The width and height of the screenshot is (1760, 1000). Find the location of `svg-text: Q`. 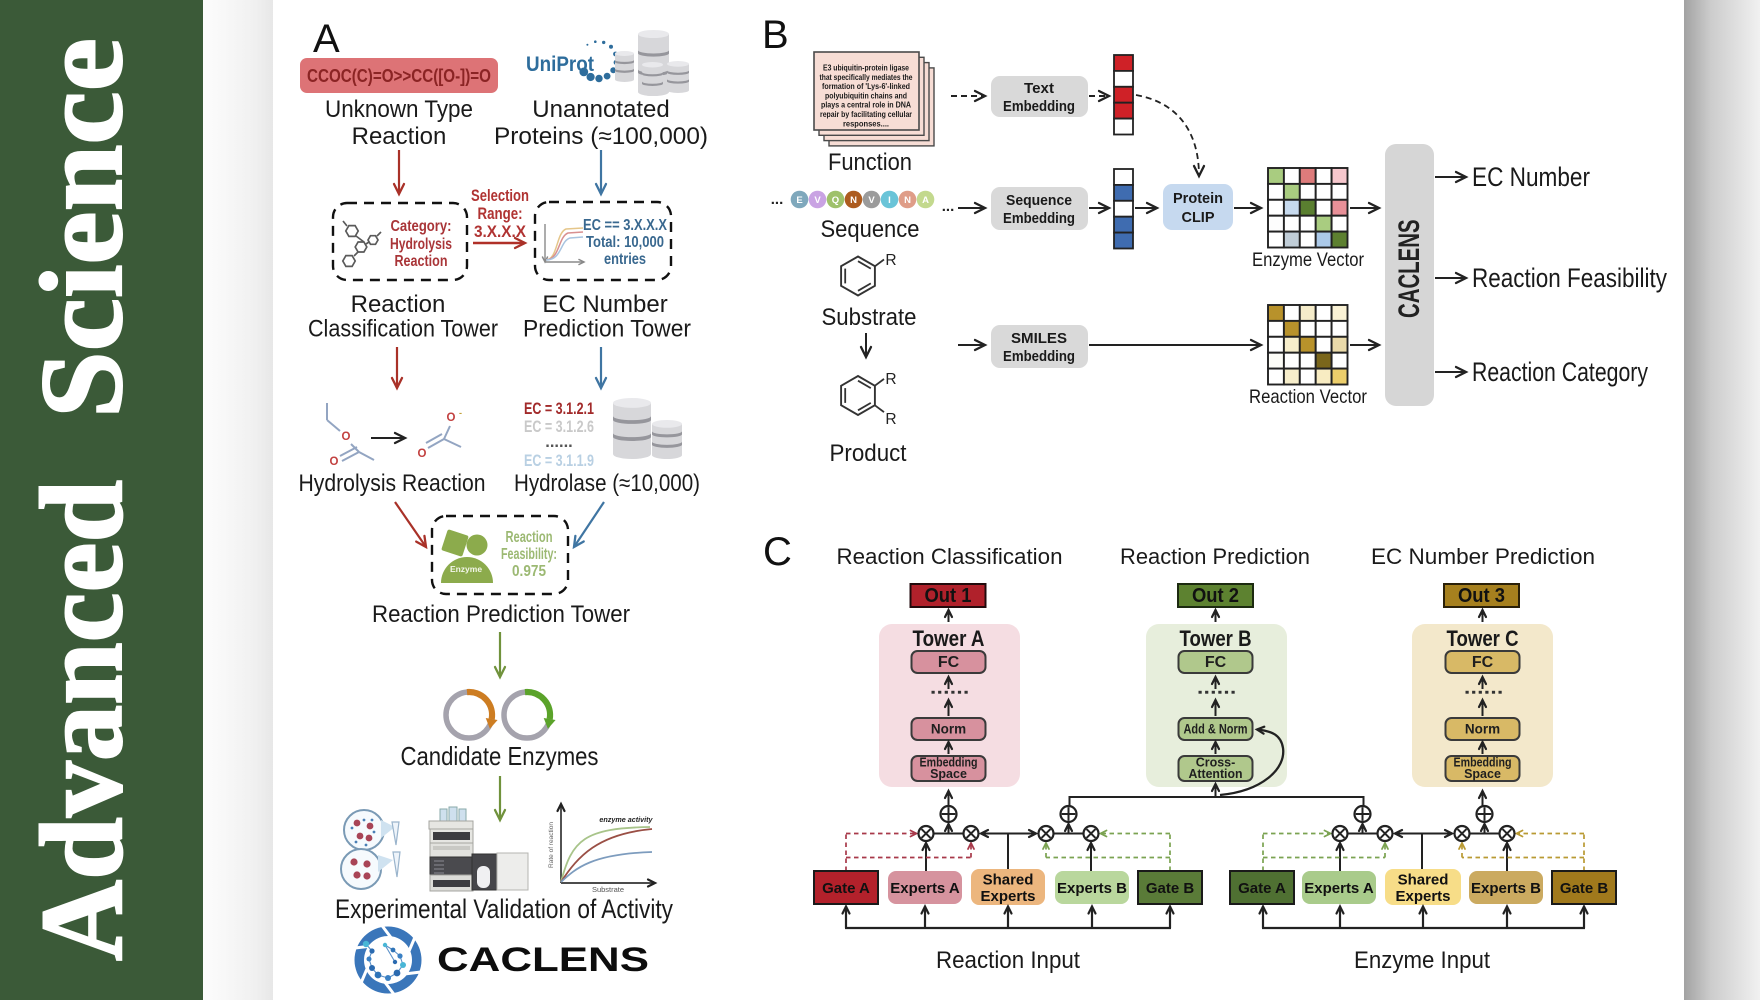

svg-text: Q is located at coordinates (835, 200).